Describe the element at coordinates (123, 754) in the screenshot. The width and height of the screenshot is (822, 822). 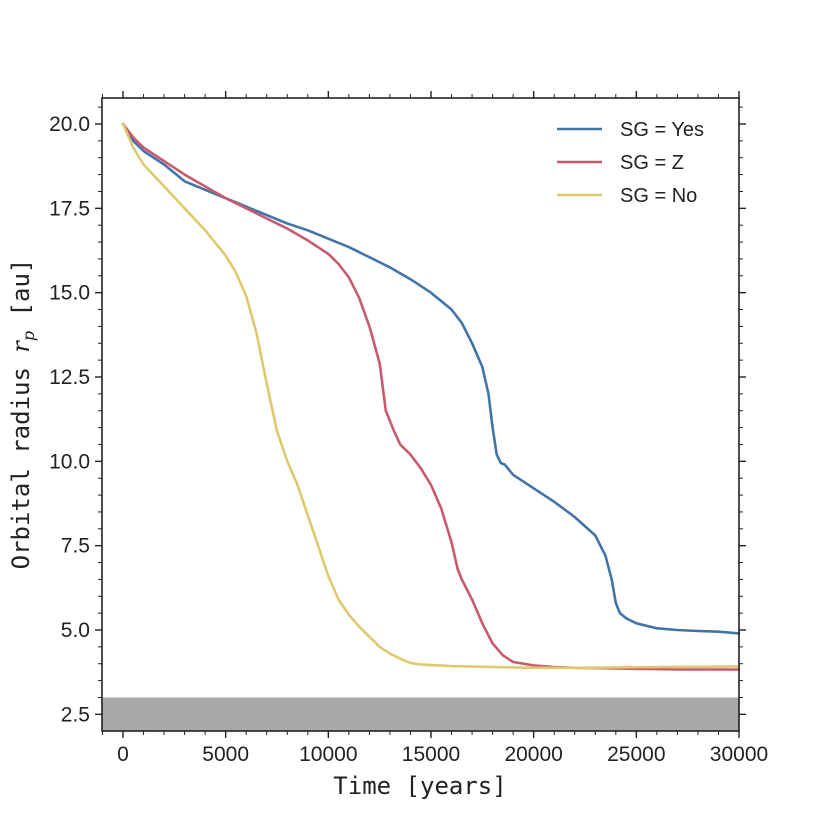
I see `x-tick-label: 0` at that location.